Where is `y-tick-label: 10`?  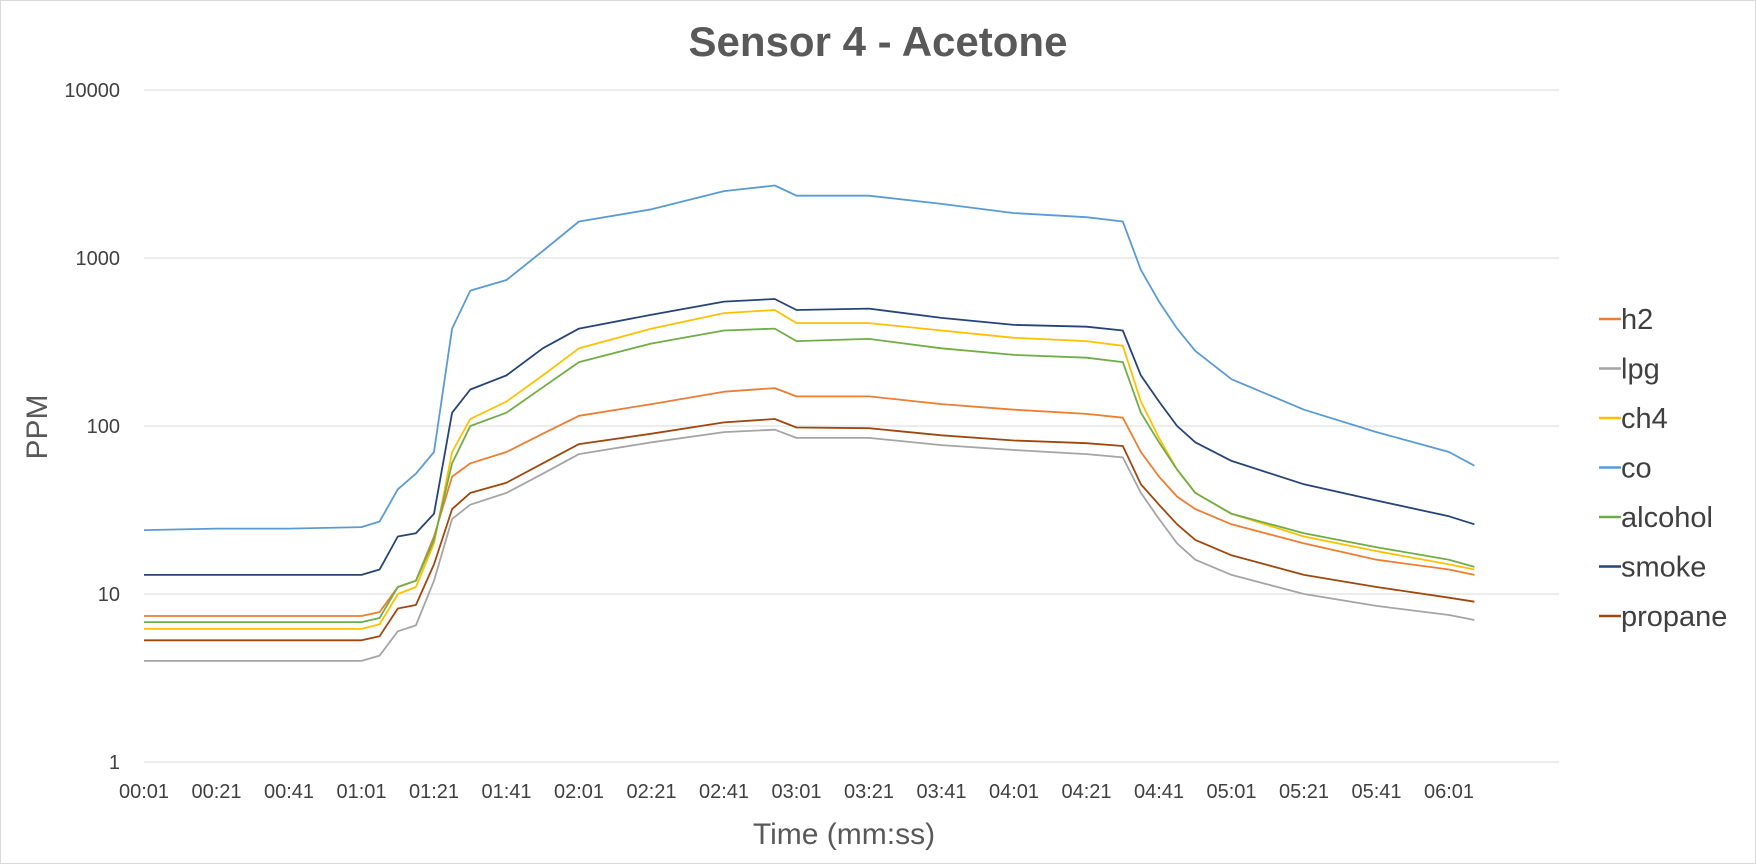
y-tick-label: 10 is located at coordinates (109, 595).